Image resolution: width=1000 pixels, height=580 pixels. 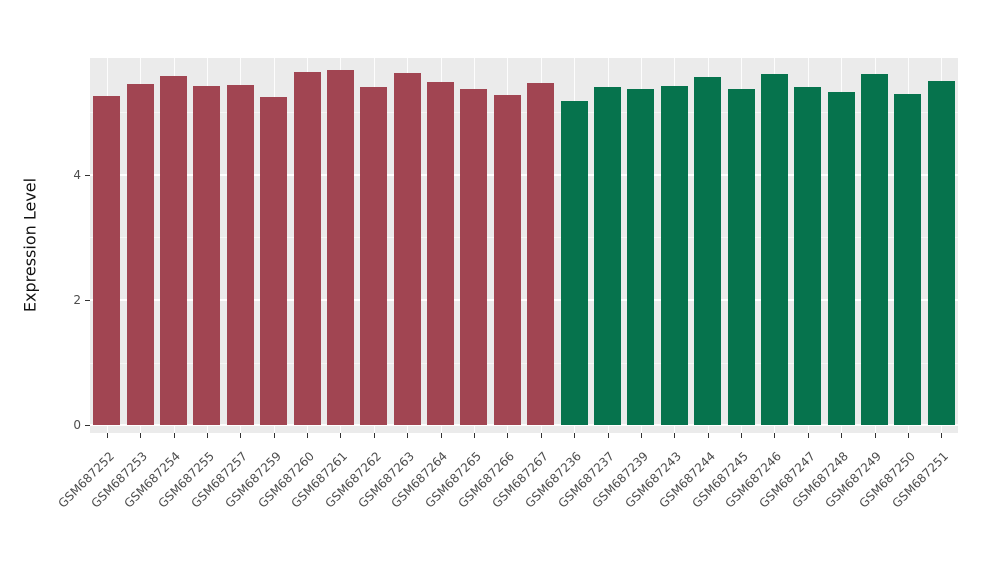 What do you see at coordinates (173, 250) in the screenshot?
I see `bar-GSM687254` at bounding box center [173, 250].